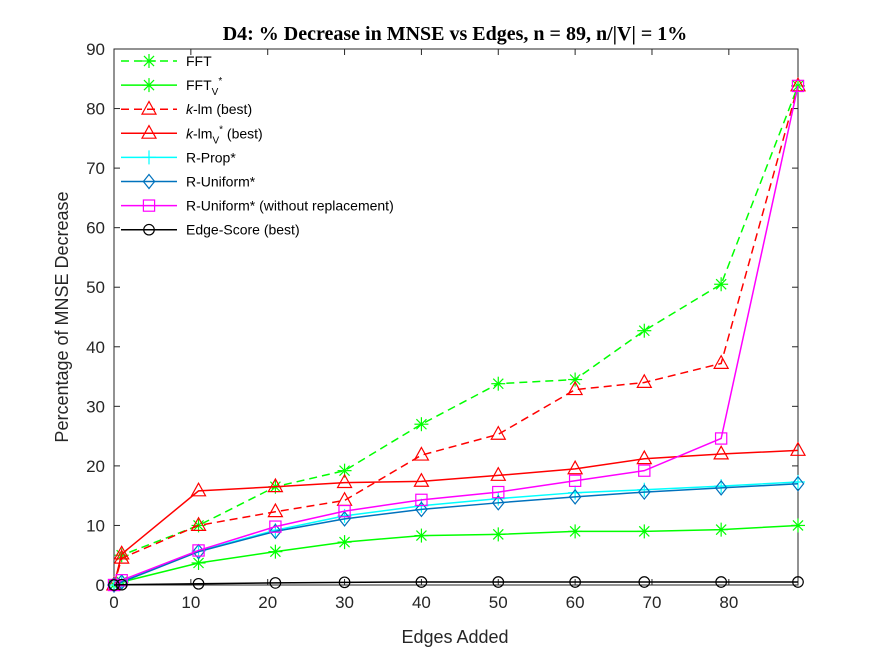  Describe the element at coordinates (95, 49) in the screenshot. I see `y-tick-label: 90` at that location.